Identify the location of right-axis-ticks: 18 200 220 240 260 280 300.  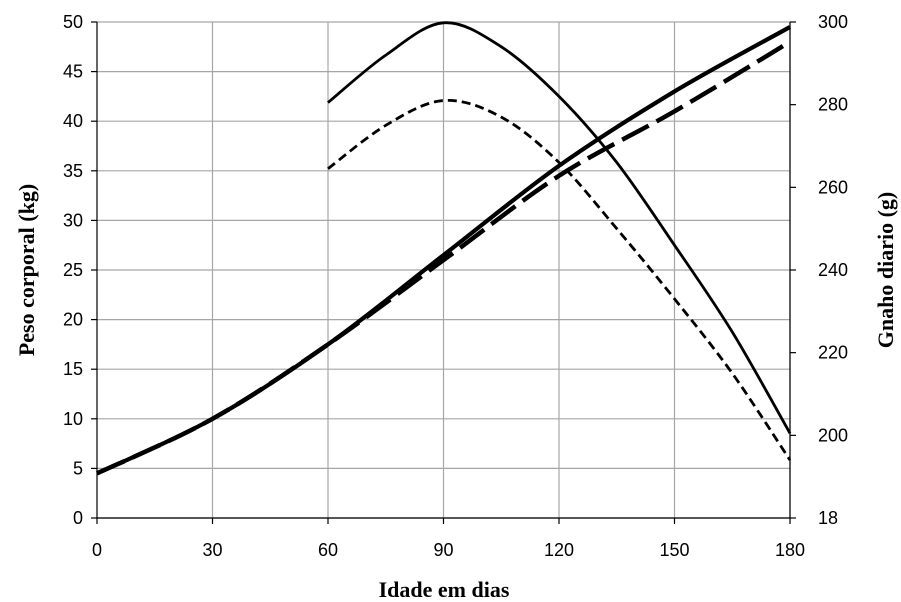
(833, 270).